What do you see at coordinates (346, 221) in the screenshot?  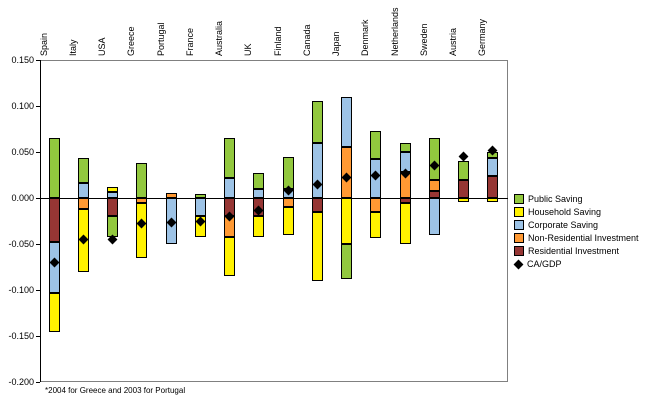 I see `bar-segment-japan-household-saving` at bounding box center [346, 221].